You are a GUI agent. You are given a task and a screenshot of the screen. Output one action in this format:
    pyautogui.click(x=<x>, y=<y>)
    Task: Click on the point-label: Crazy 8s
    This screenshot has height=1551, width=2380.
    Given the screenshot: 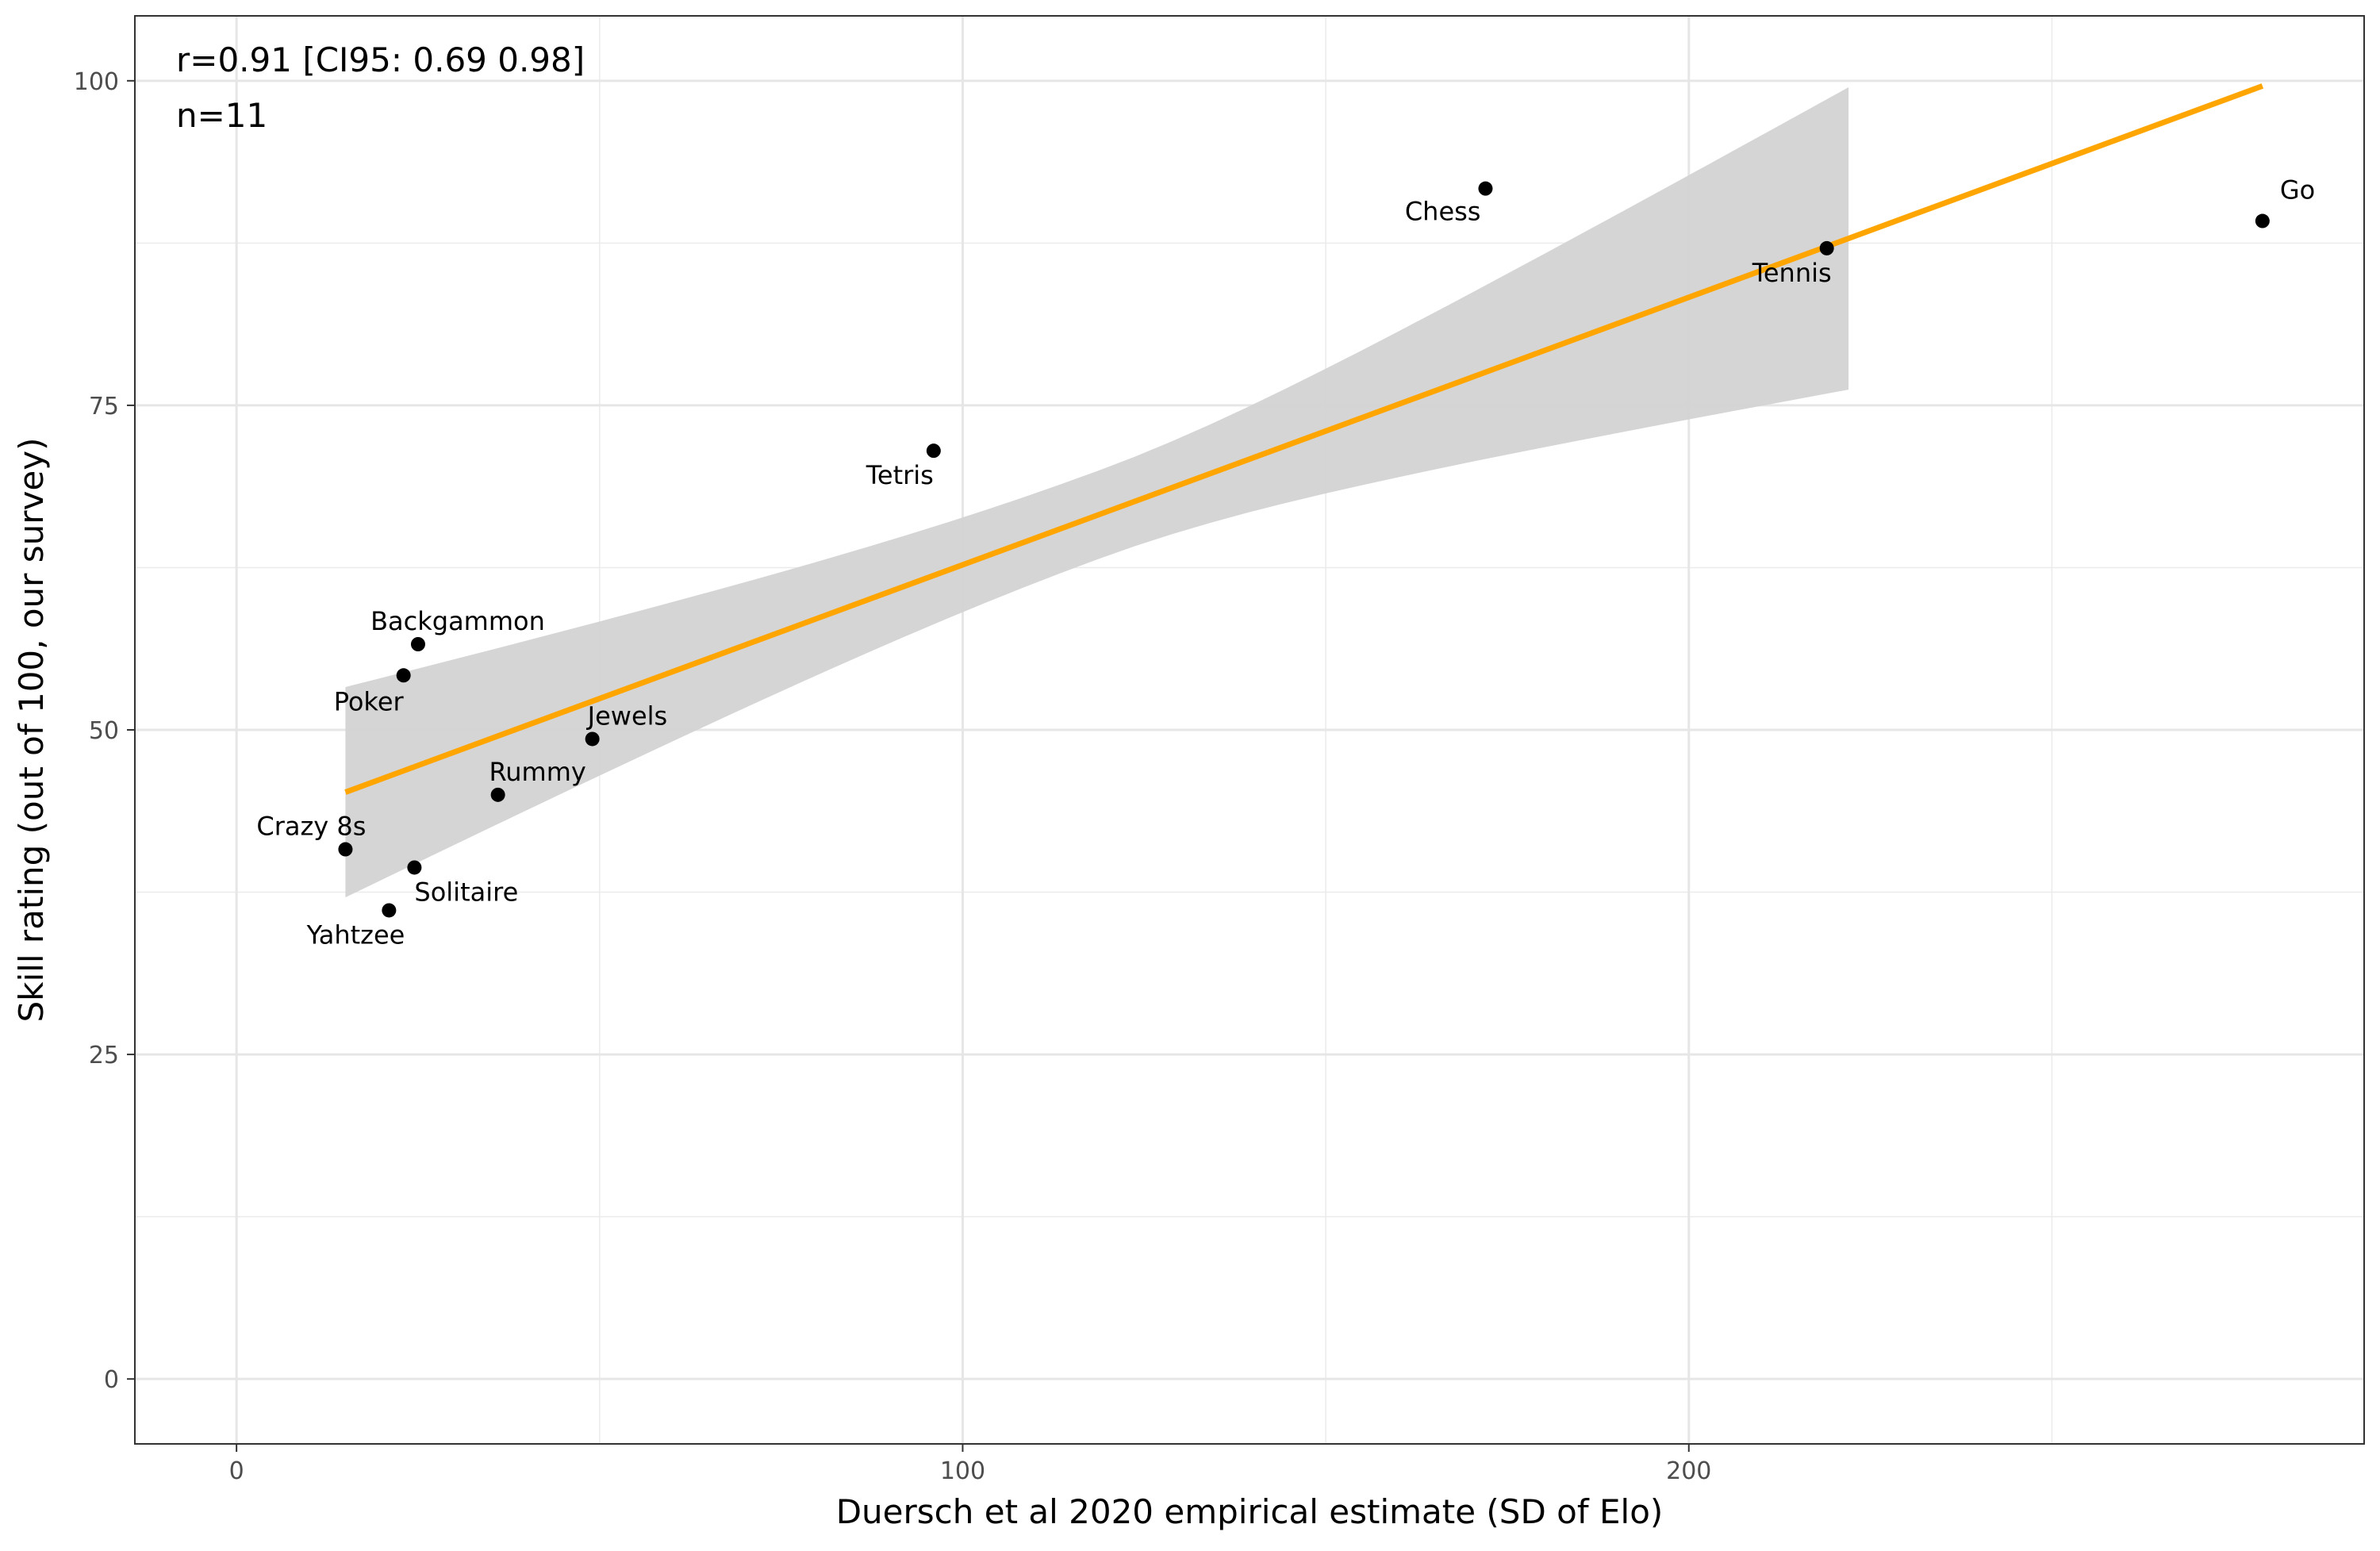 What is the action you would take?
    pyautogui.click(x=311, y=827)
    